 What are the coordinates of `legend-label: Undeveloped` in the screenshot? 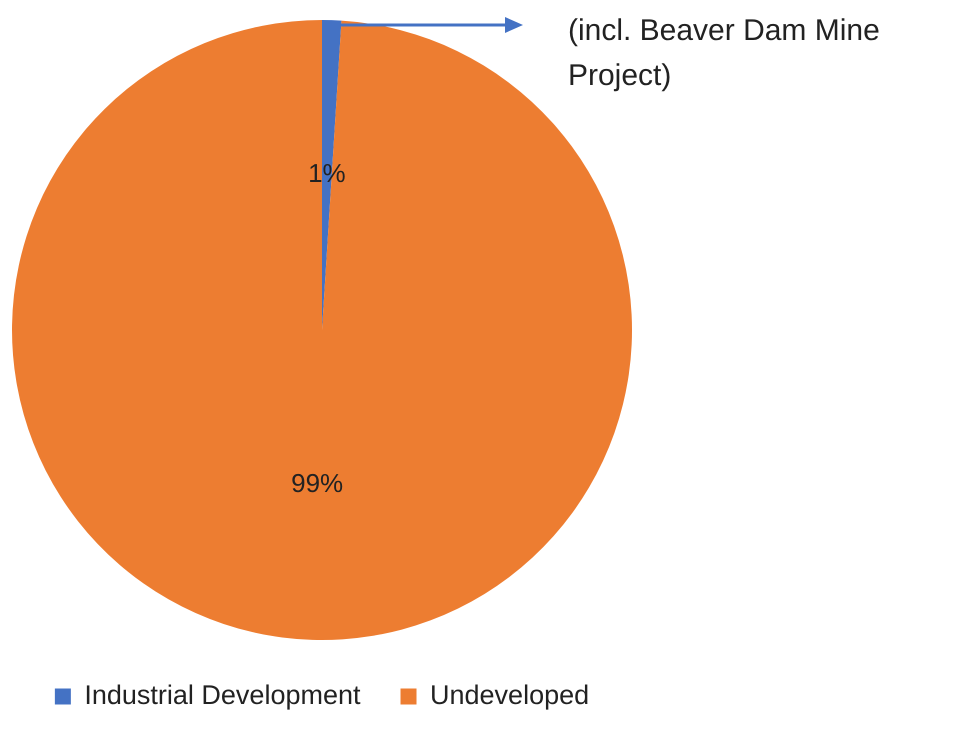 It's located at (510, 695).